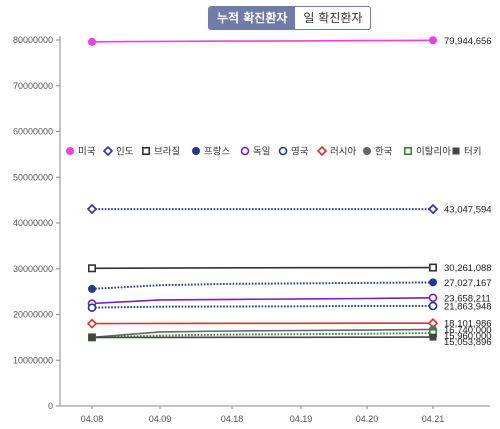  What do you see at coordinates (33, 269) in the screenshot?
I see `y-tick-label: 30000000` at bounding box center [33, 269].